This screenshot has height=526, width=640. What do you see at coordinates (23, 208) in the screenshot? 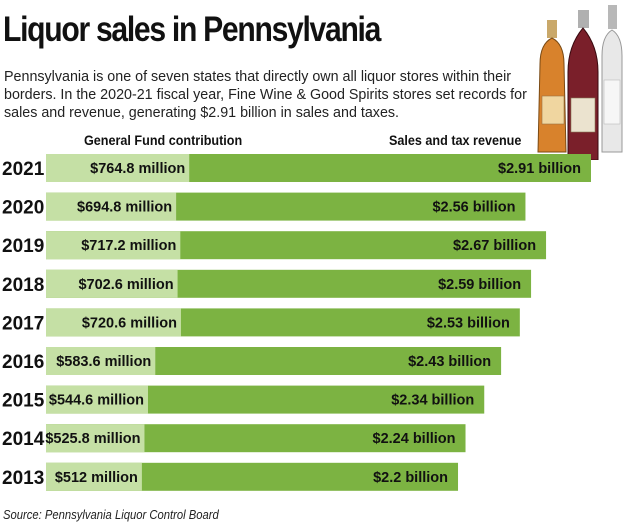
I see `year-label: 2020` at bounding box center [23, 208].